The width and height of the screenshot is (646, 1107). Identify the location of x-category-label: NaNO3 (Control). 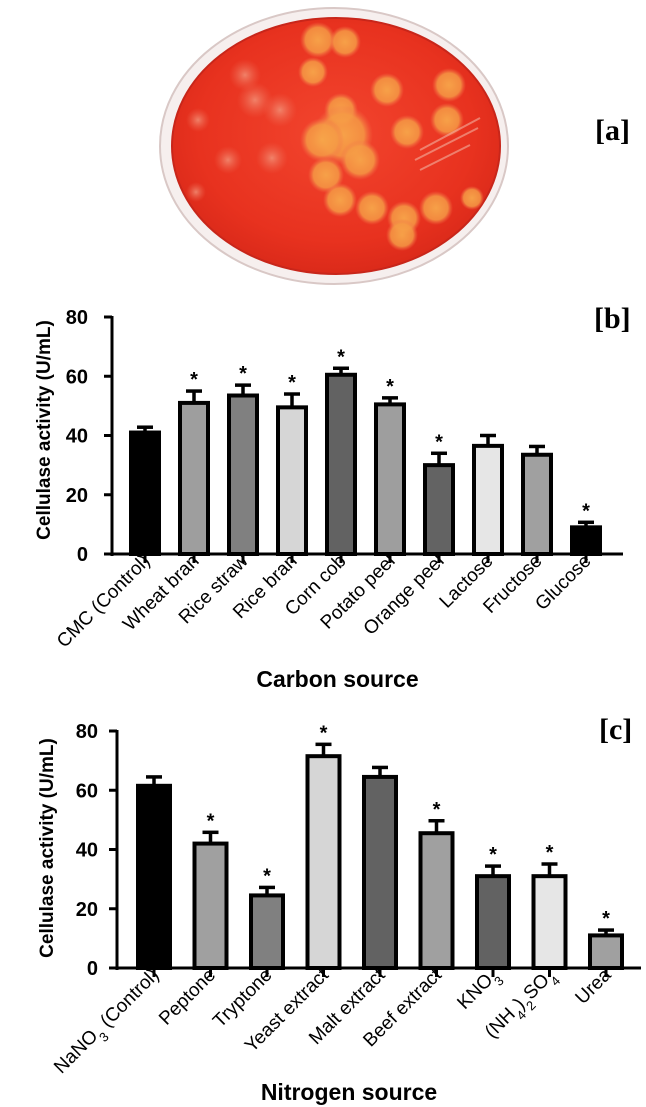
(108, 1023).